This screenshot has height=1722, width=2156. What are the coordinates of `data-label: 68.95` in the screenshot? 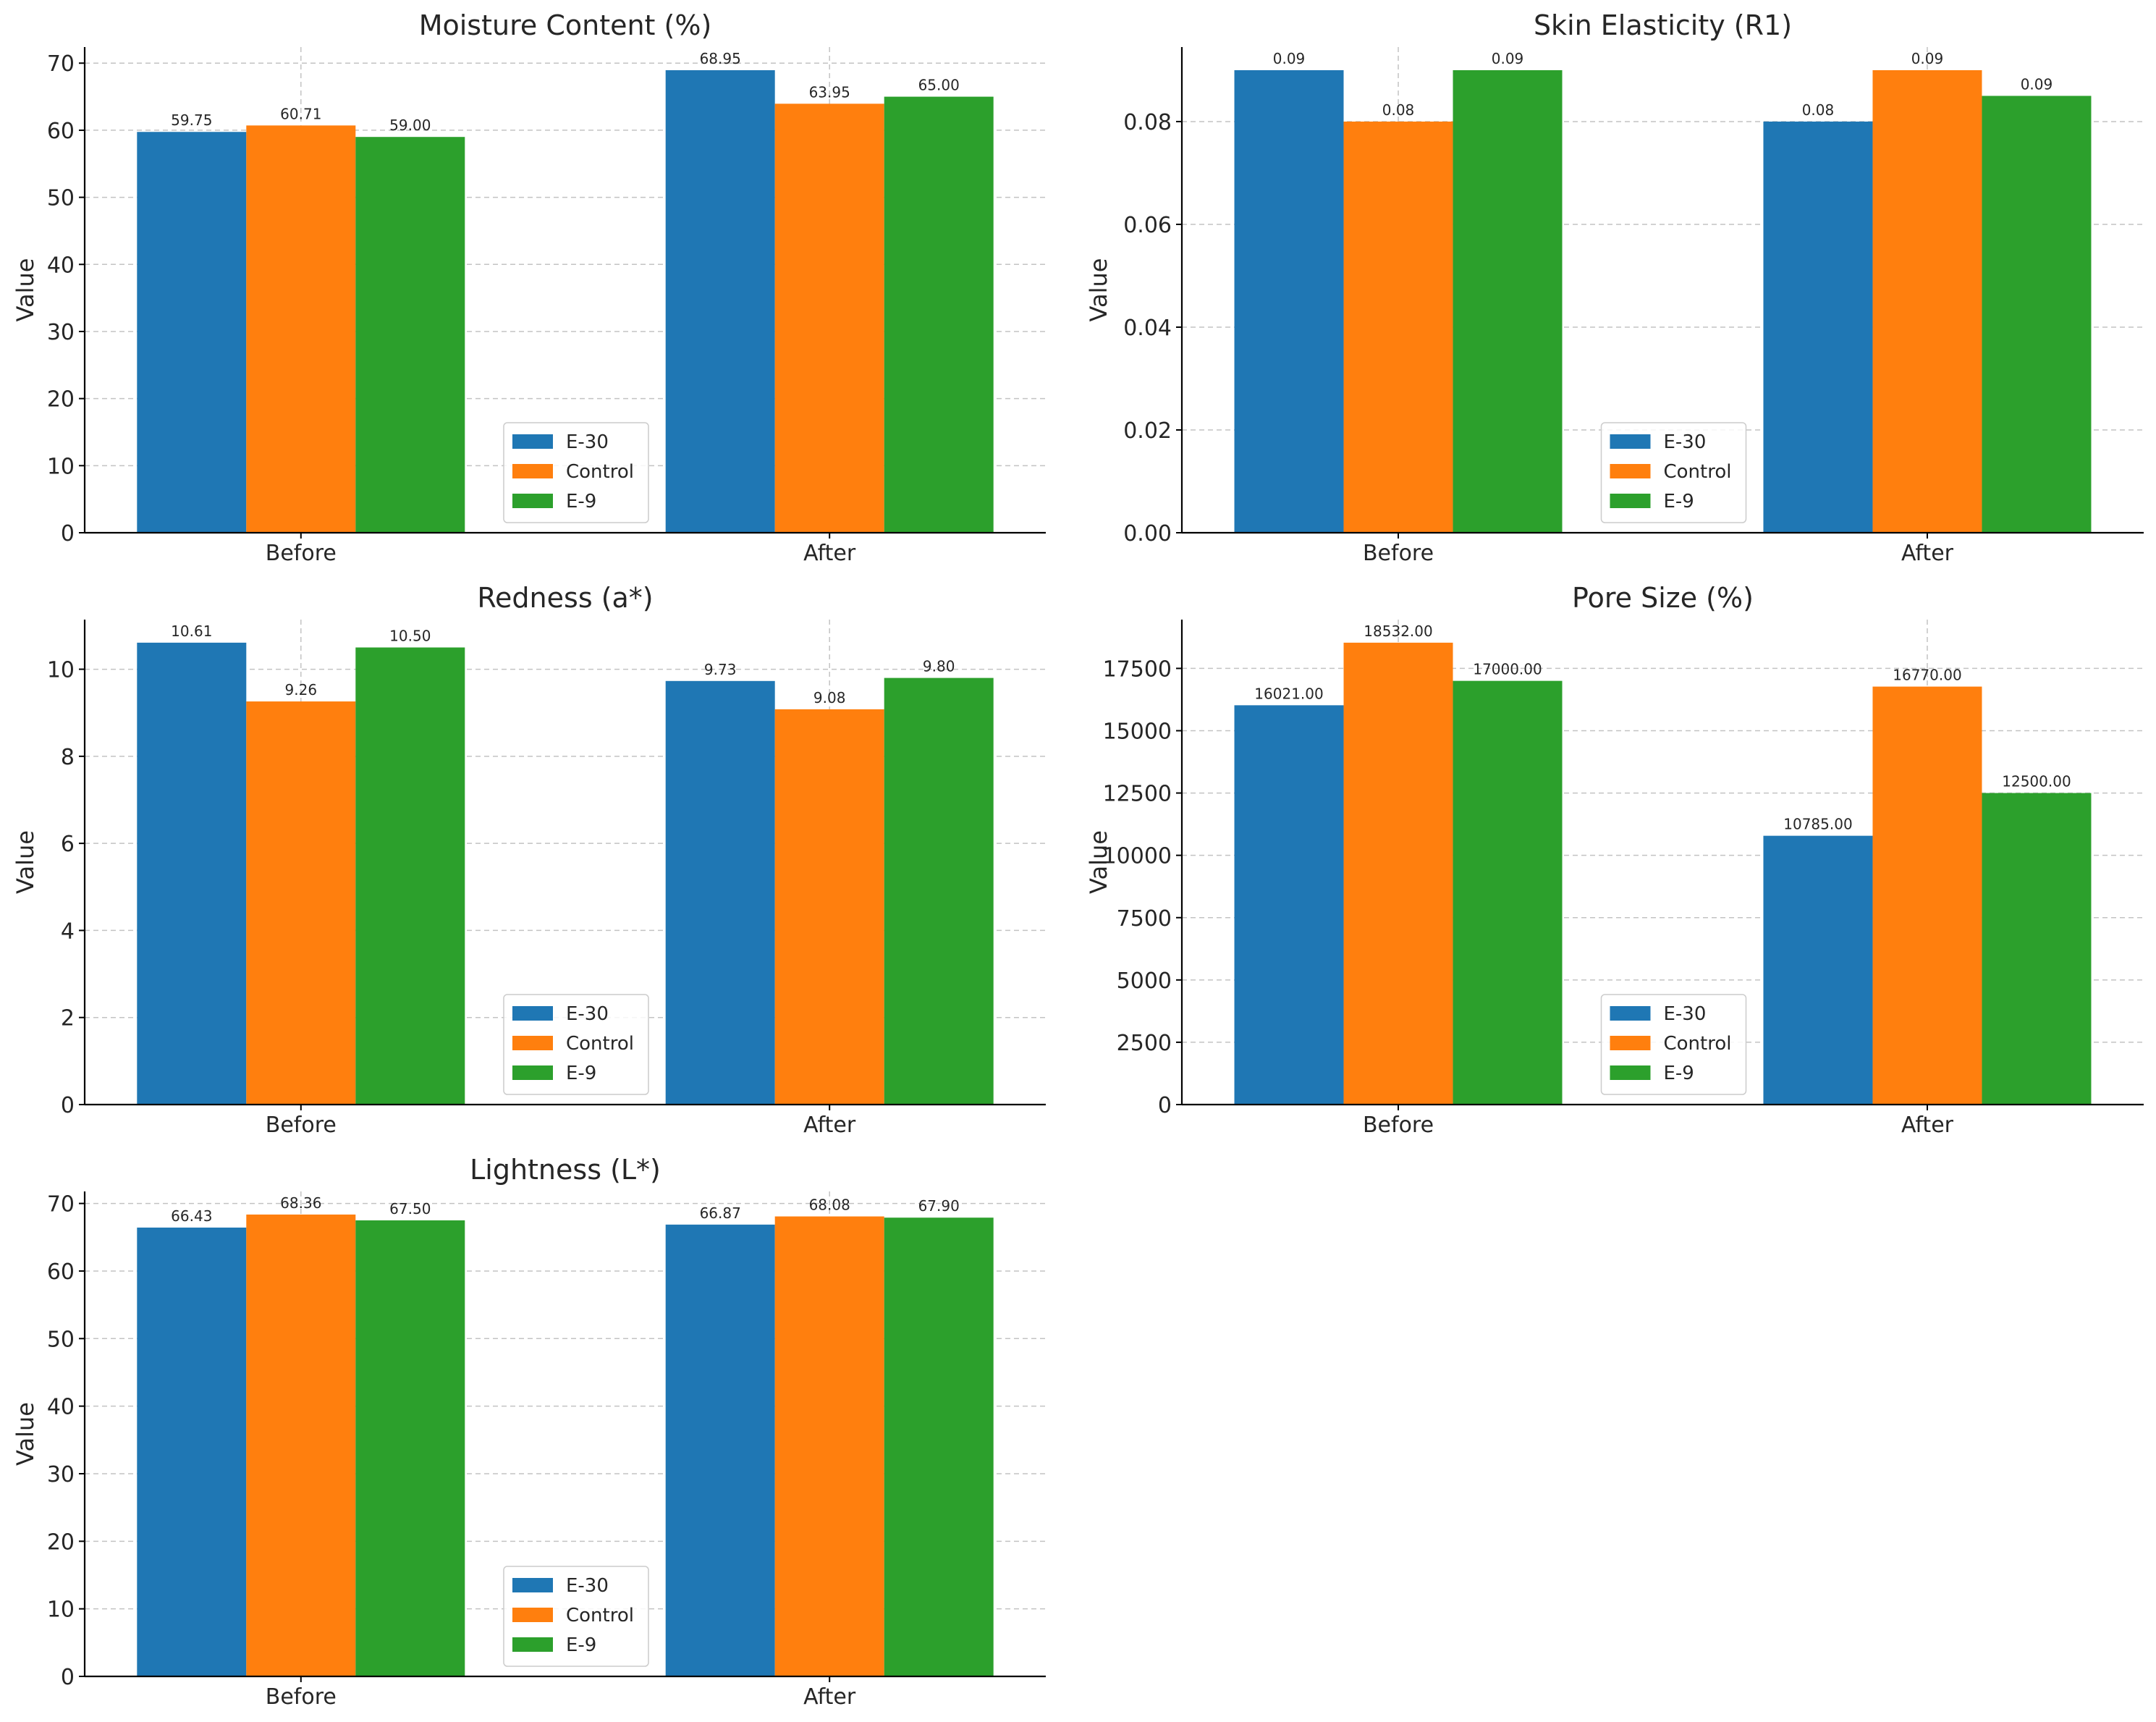 It's located at (720, 58).